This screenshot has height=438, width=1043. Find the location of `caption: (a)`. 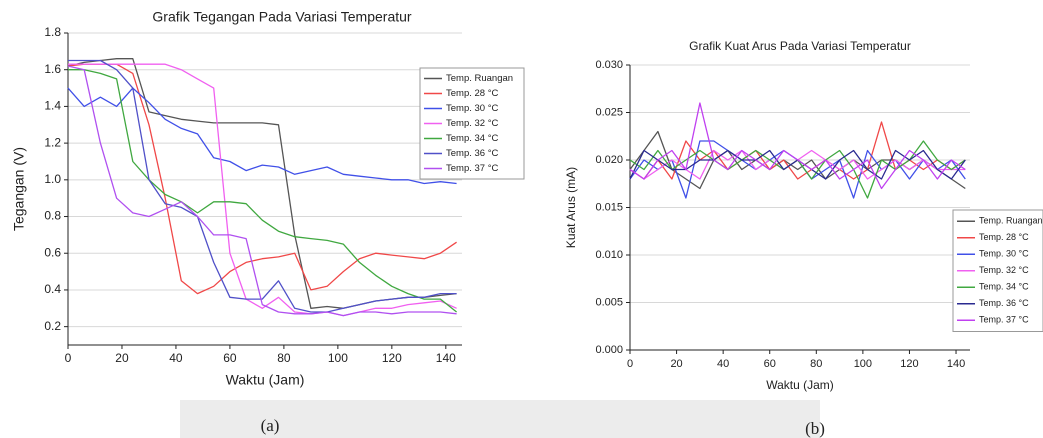

caption: (a) is located at coordinates (270, 425).